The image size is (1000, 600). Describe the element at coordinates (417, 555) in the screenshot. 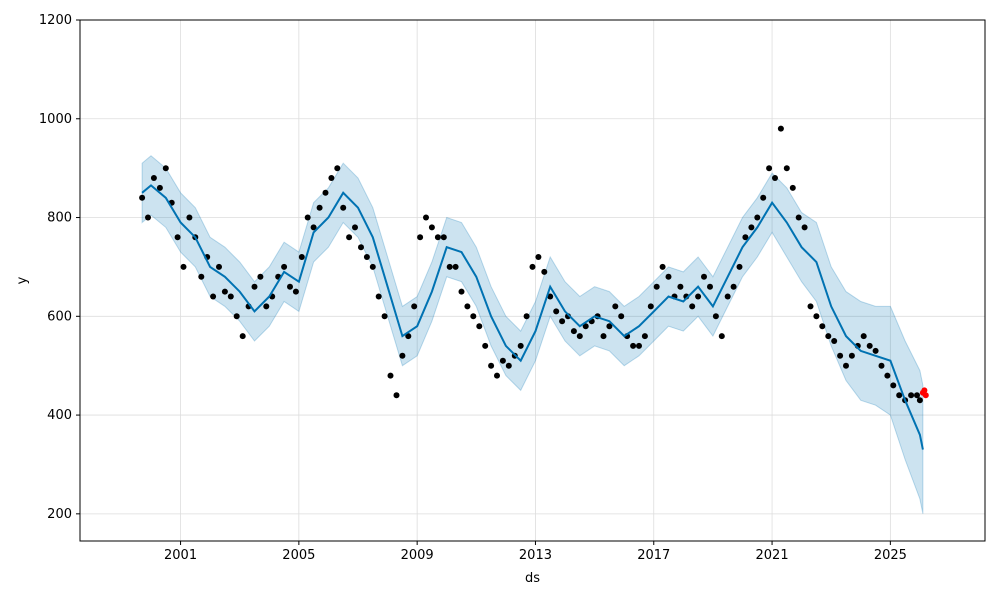

I see `x-tick-label: 2009` at that location.